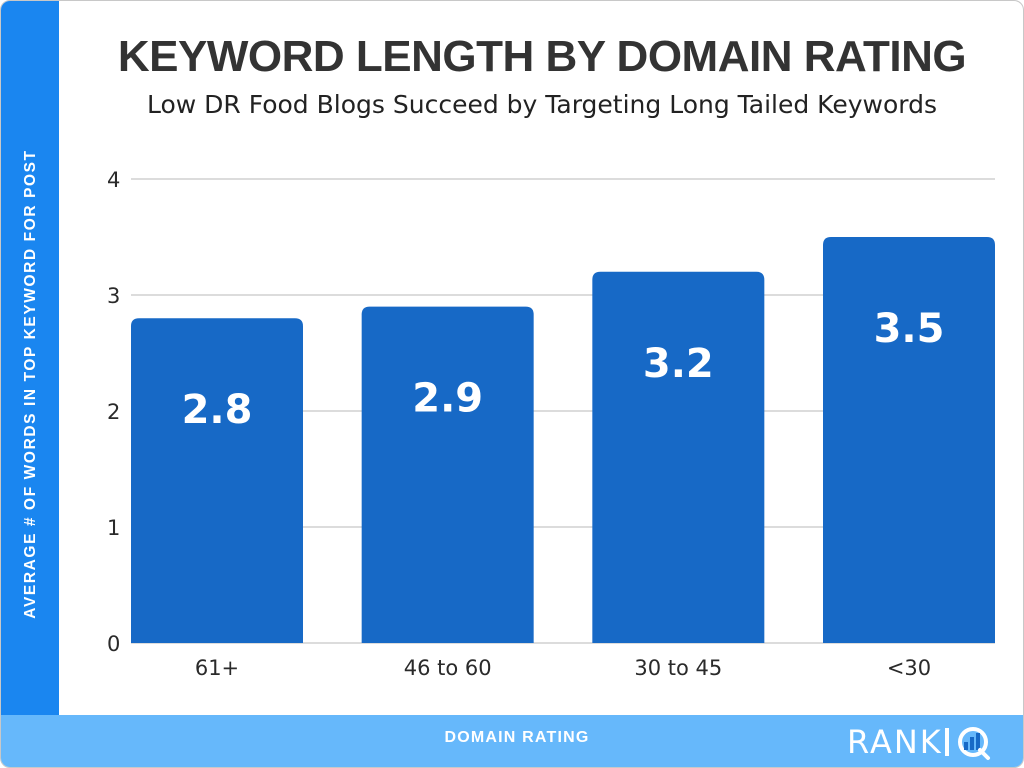 This screenshot has height=768, width=1024. What do you see at coordinates (909, 329) in the screenshot?
I see `data-label: 3.5` at bounding box center [909, 329].